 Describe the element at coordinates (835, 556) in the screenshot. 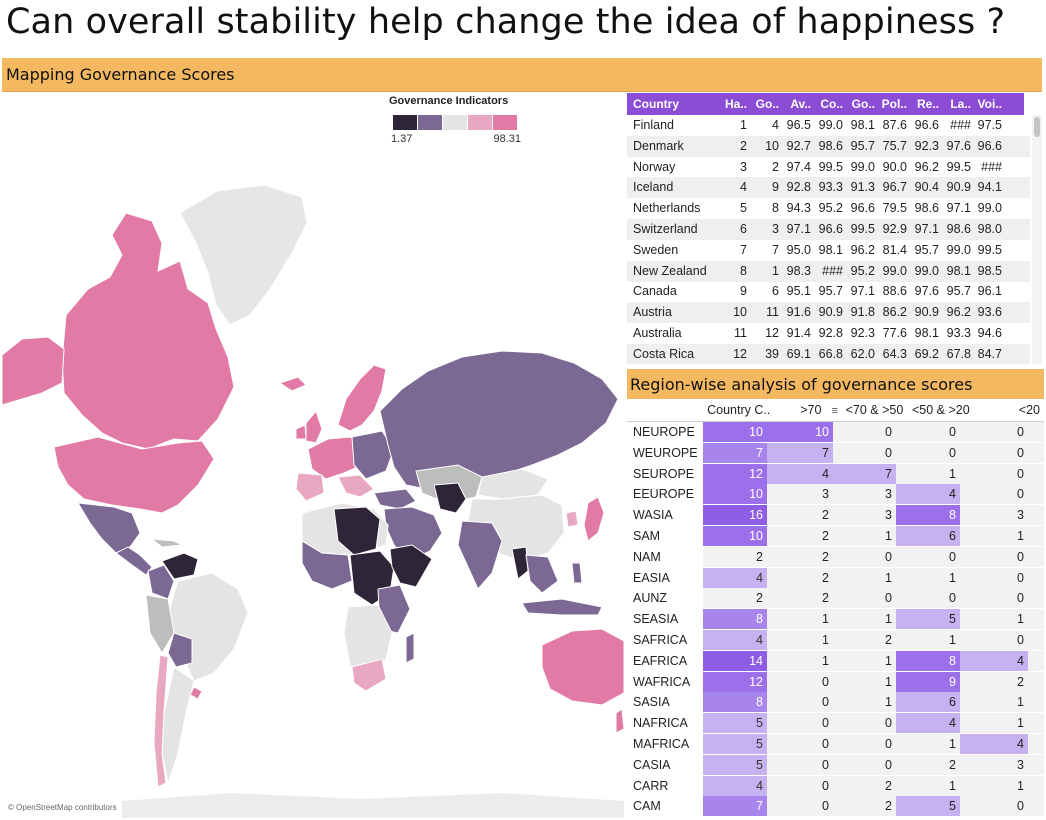

I see `region-row: NAM 2 2 0 0 0` at that location.